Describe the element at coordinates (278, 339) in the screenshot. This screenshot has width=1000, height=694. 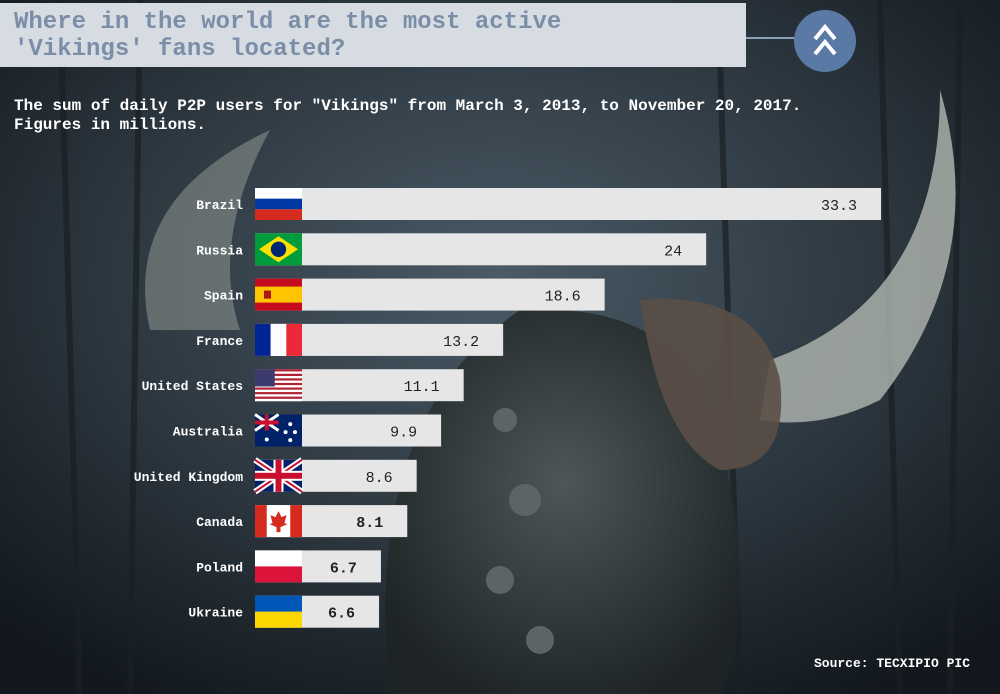
I see `flag-france-icon` at that location.